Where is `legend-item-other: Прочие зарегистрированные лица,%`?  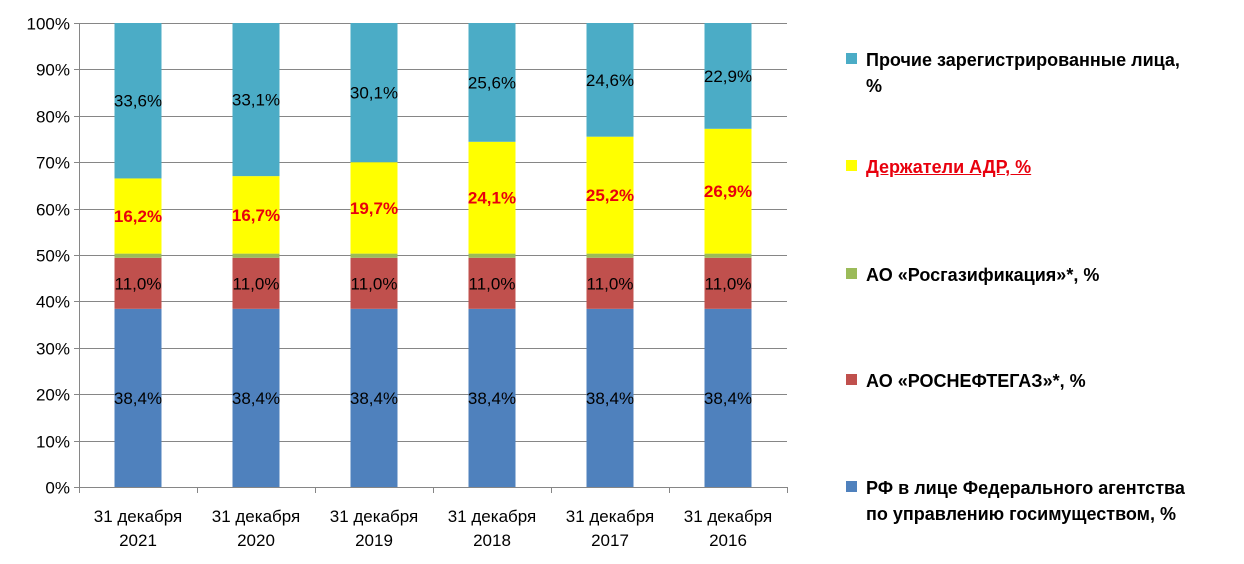 legend-item-other: Прочие зарегистрированные лица,% is located at coordinates (1041, 73).